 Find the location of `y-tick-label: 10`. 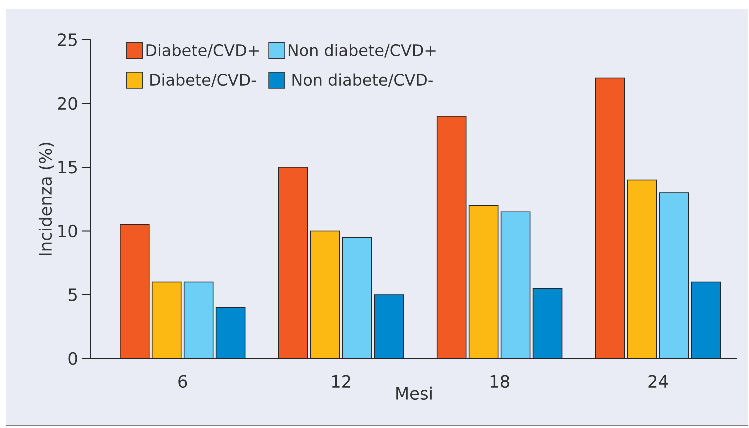

y-tick-label: 10 is located at coordinates (68, 231).